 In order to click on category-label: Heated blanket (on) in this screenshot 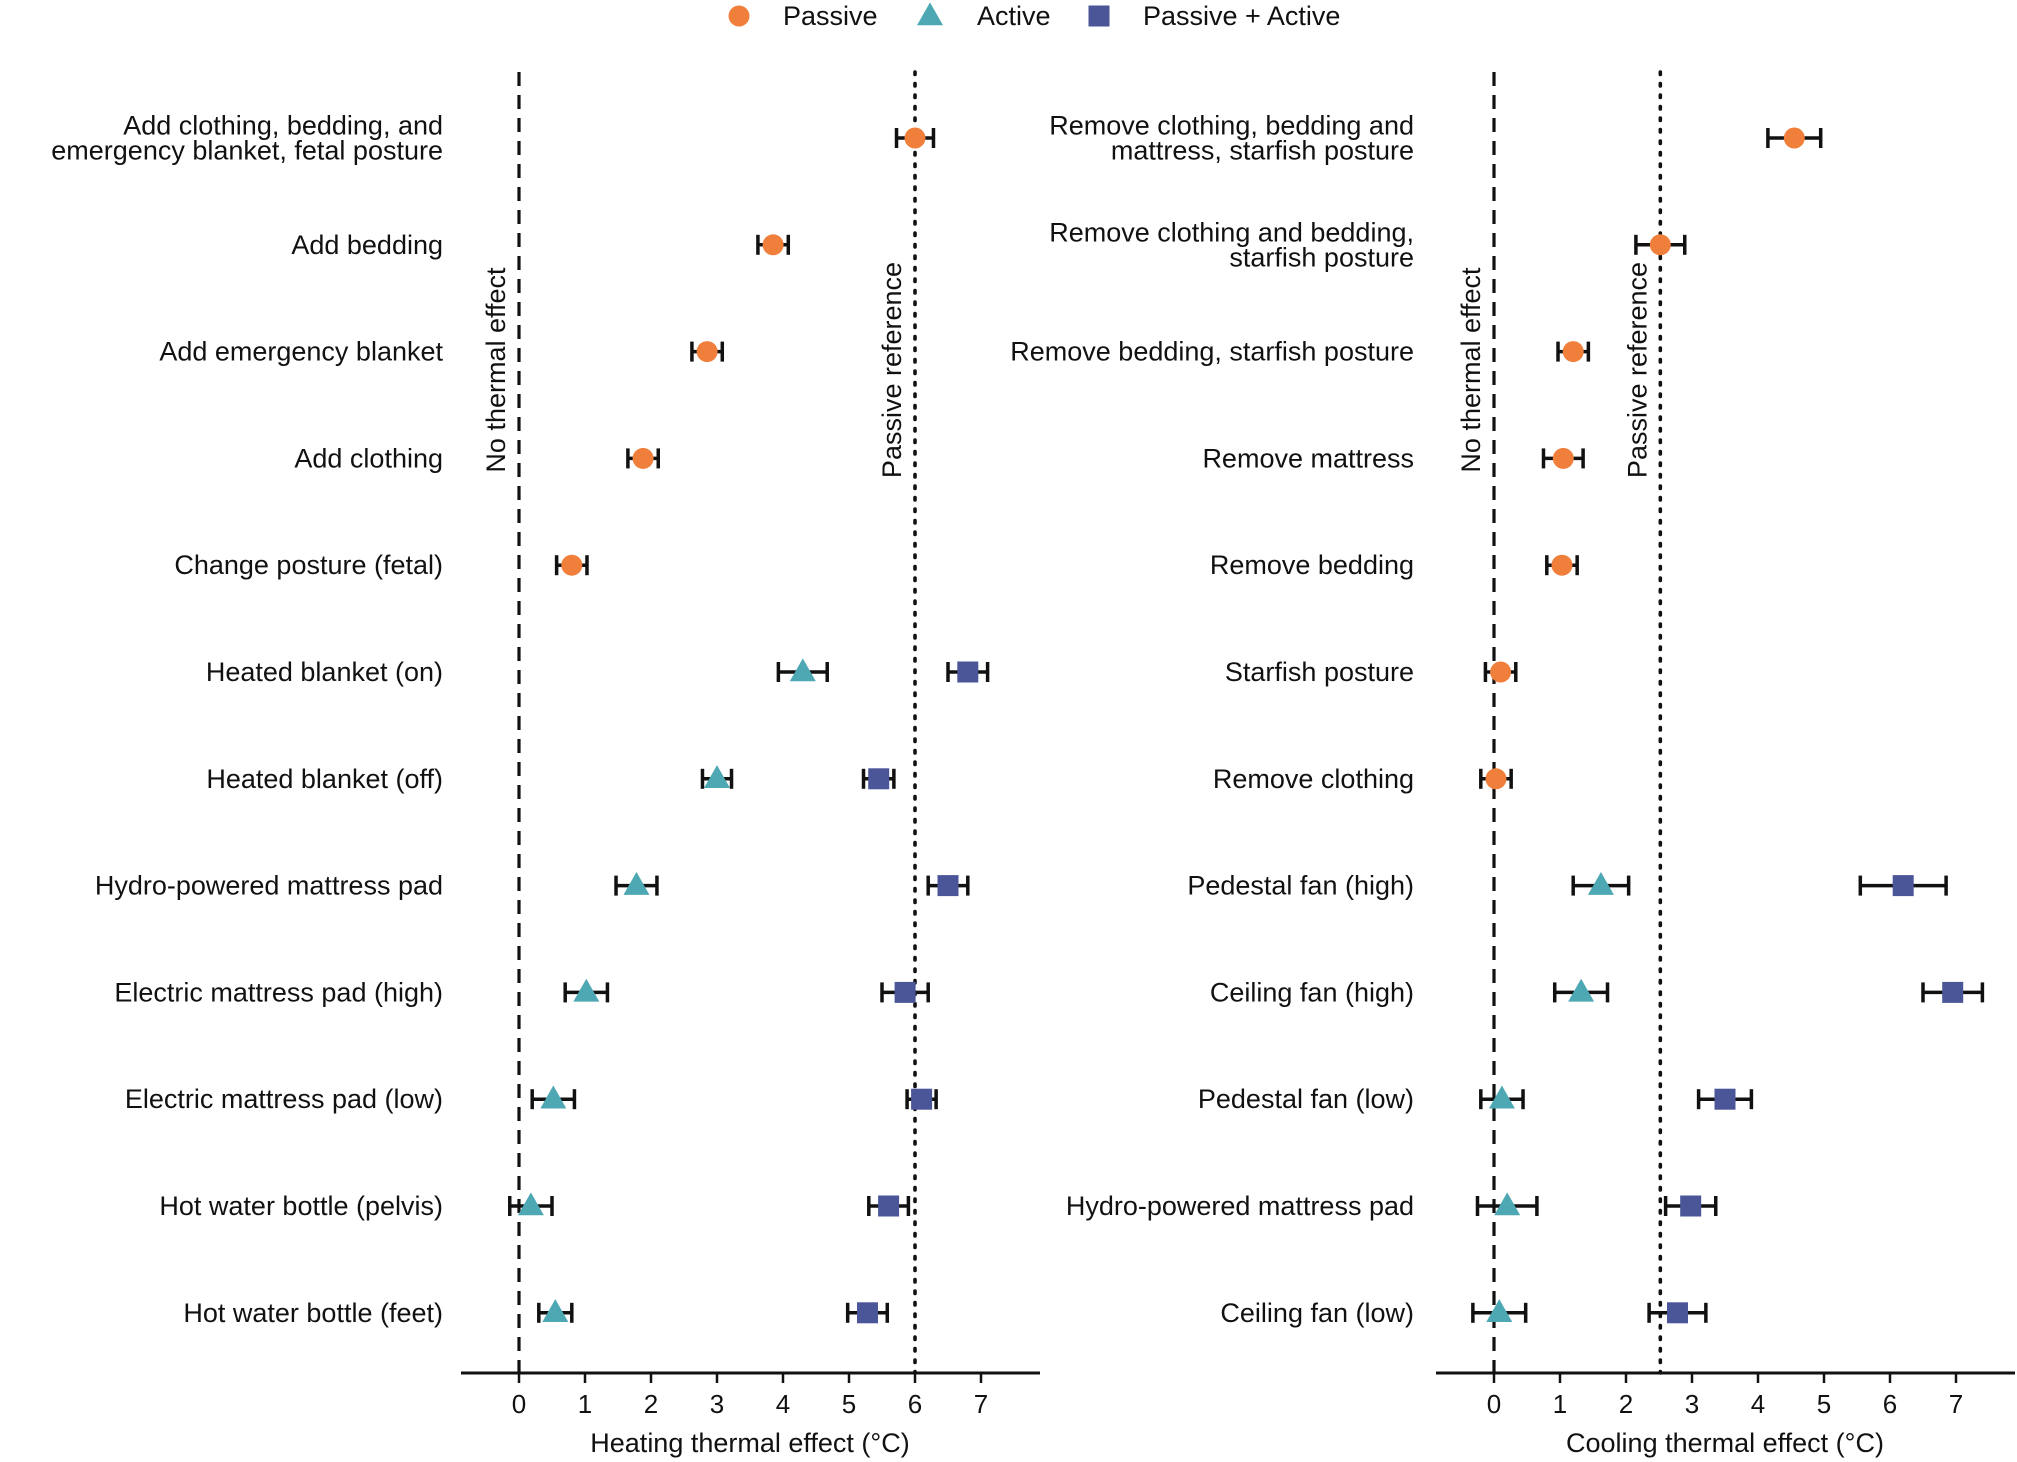, I will do `click(324, 672)`.